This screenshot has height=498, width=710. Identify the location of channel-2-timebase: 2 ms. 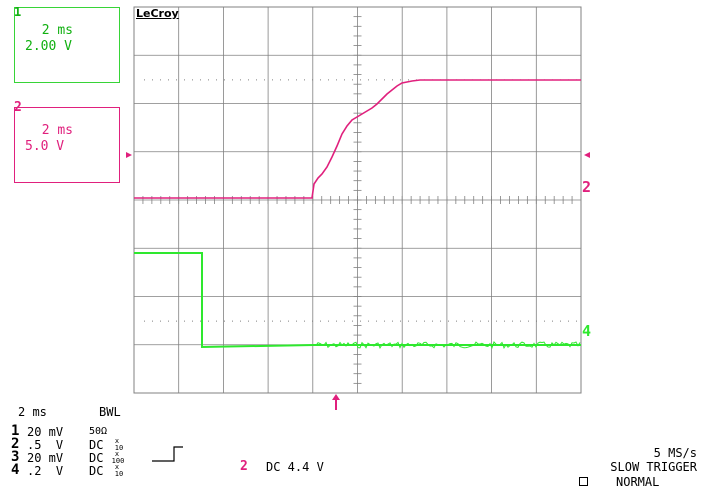
(57, 130).